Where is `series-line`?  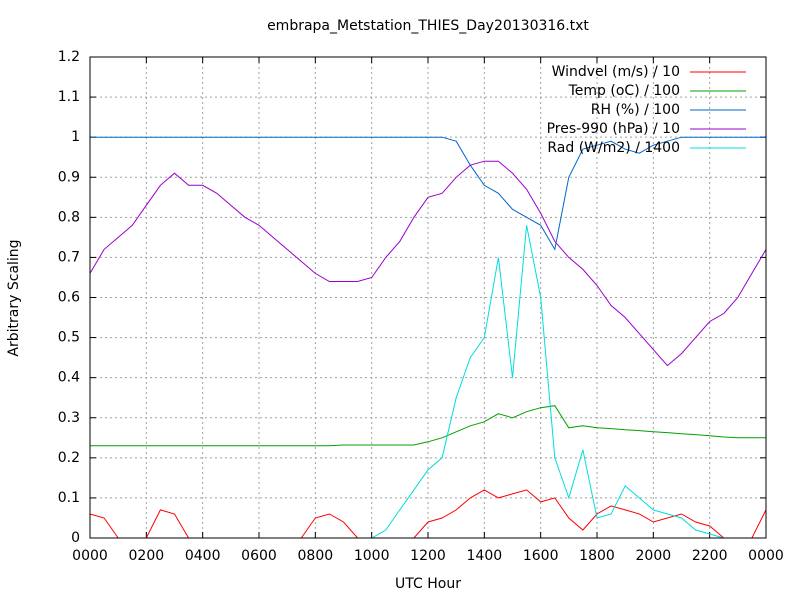
series-line is located at coordinates (428, 426).